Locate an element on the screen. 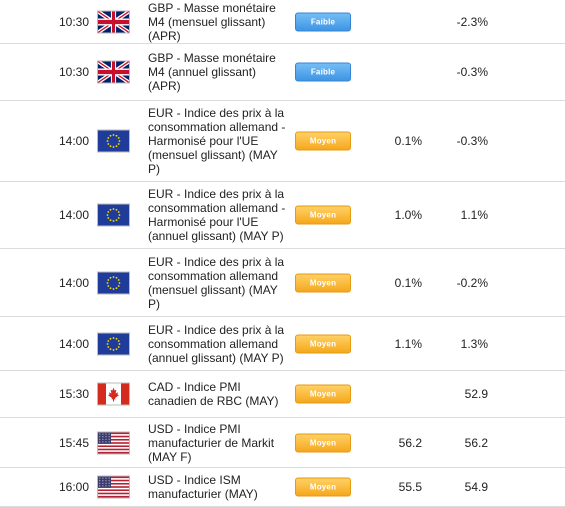 The image size is (565, 507). previous-value: 52.9 is located at coordinates (476, 394).